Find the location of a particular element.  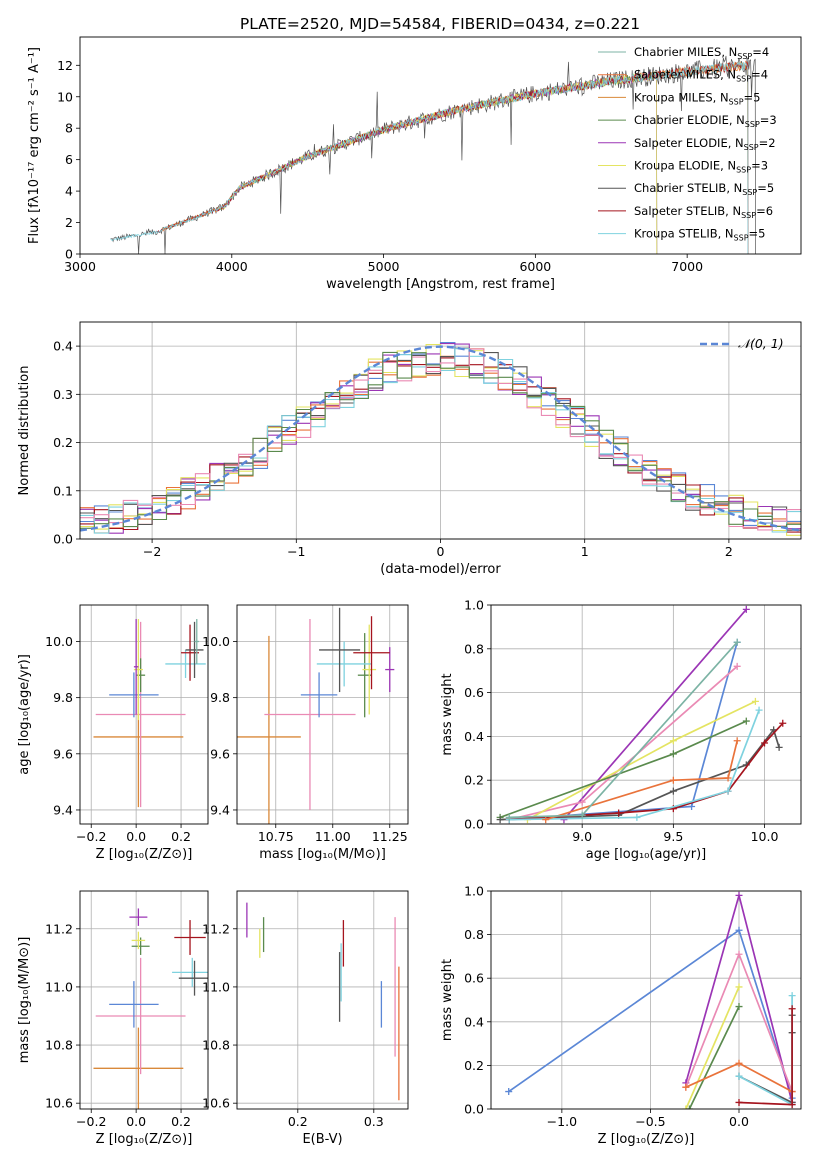

mass_vs_ebv-xtick-label: 0.2 is located at coordinates (298, 1121).